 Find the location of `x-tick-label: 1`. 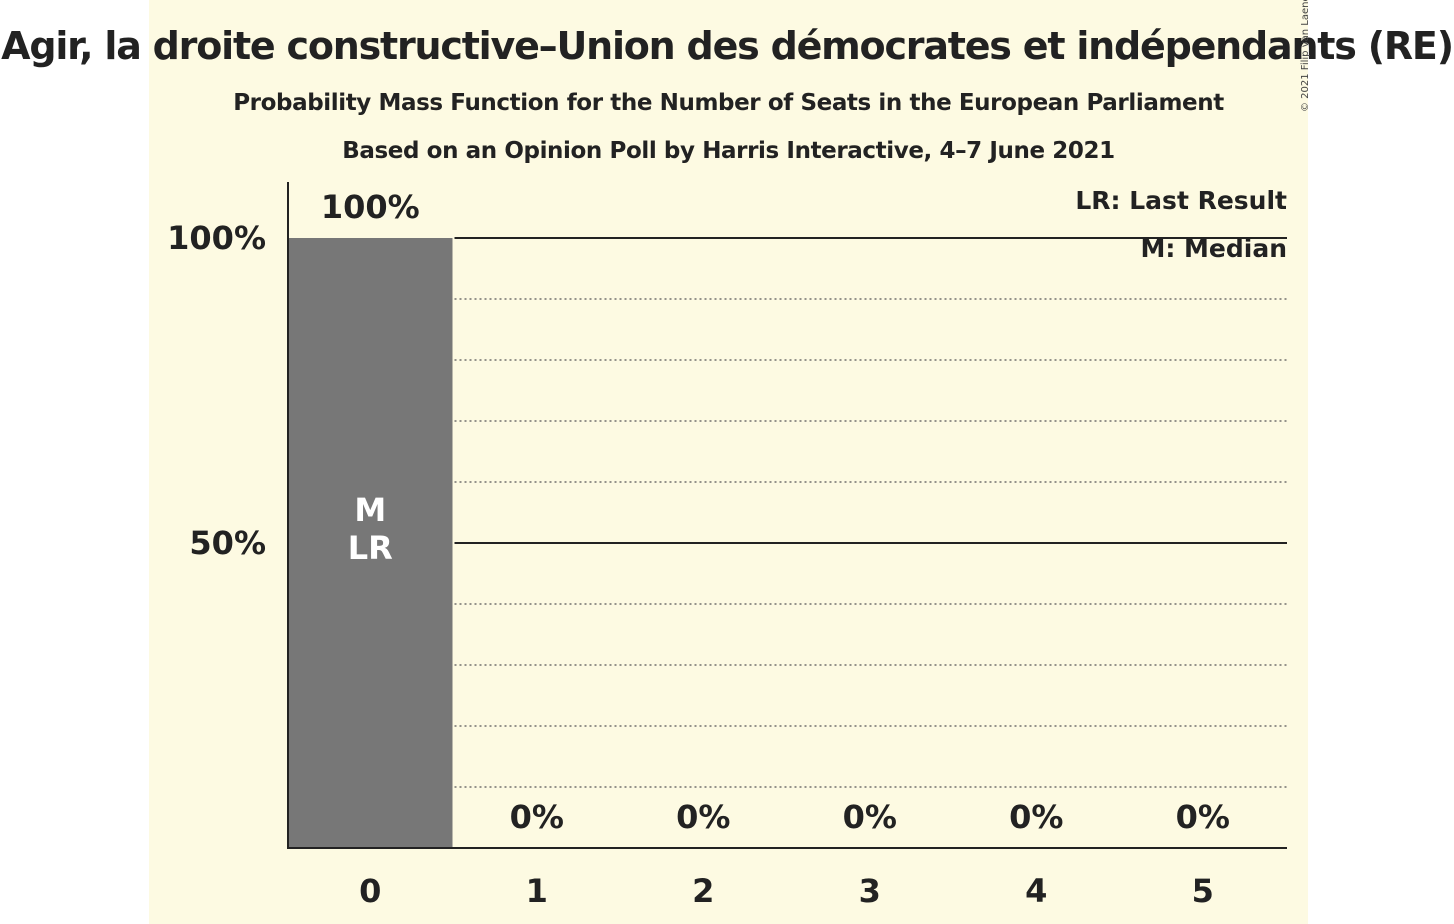

x-tick-label: 1 is located at coordinates (537, 891).